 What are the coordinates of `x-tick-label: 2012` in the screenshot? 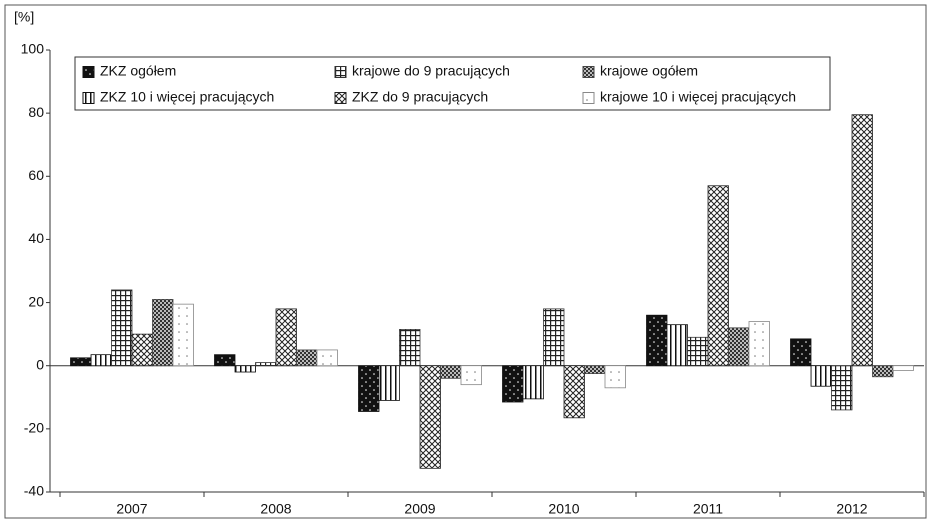 It's located at (851, 509).